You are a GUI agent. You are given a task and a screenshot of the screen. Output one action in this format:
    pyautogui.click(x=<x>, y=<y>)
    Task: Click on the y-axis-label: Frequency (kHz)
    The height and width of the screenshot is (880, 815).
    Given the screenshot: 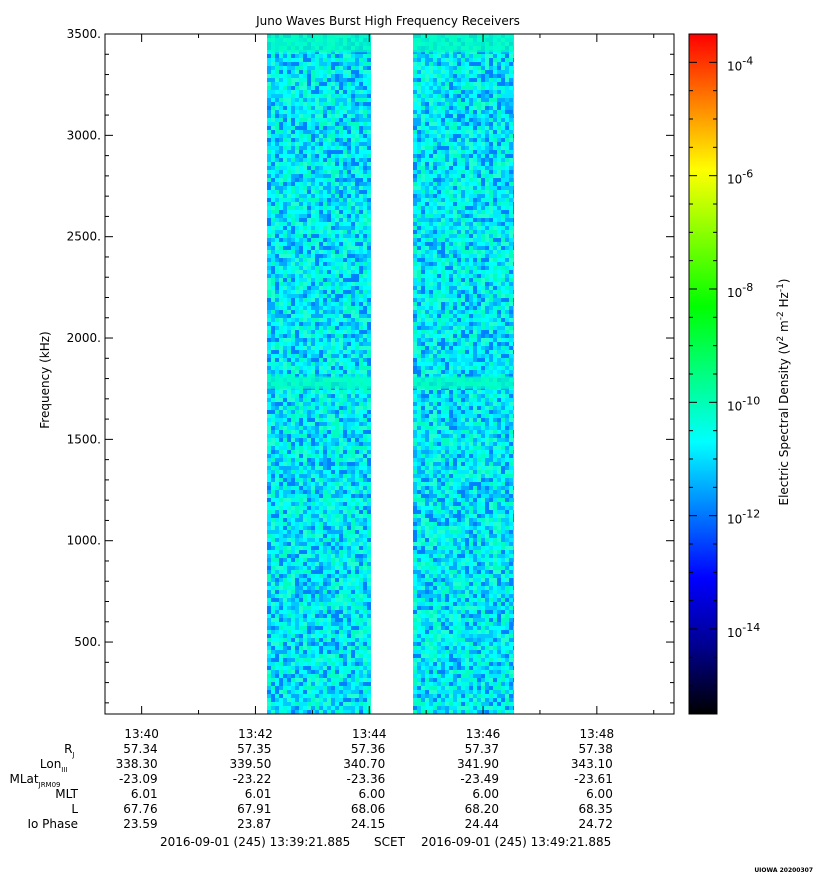 What is the action you would take?
    pyautogui.click(x=45, y=379)
    